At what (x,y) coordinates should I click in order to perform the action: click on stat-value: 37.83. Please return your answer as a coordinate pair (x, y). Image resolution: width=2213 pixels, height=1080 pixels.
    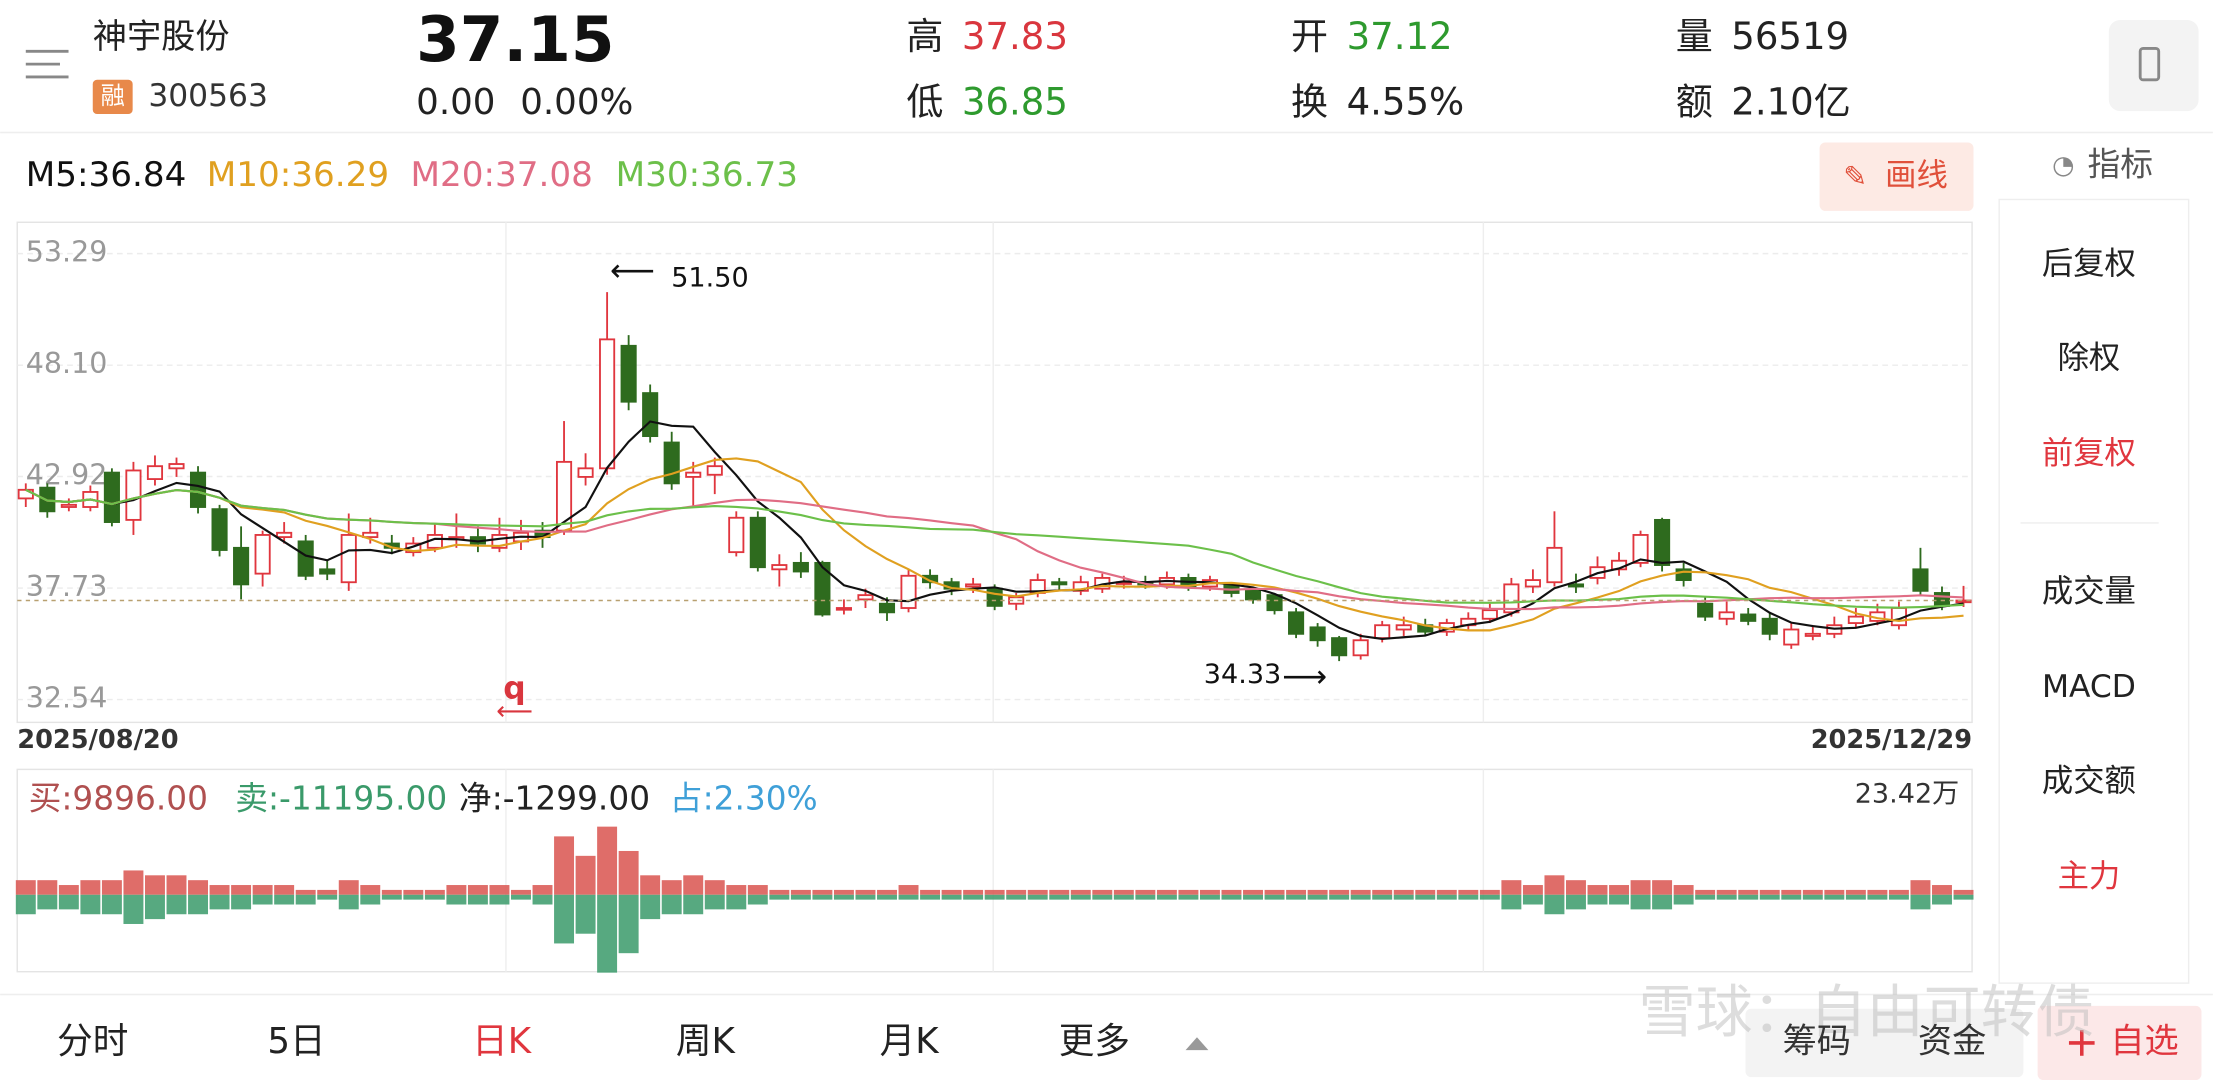
    Looking at the image, I should click on (1015, 36).